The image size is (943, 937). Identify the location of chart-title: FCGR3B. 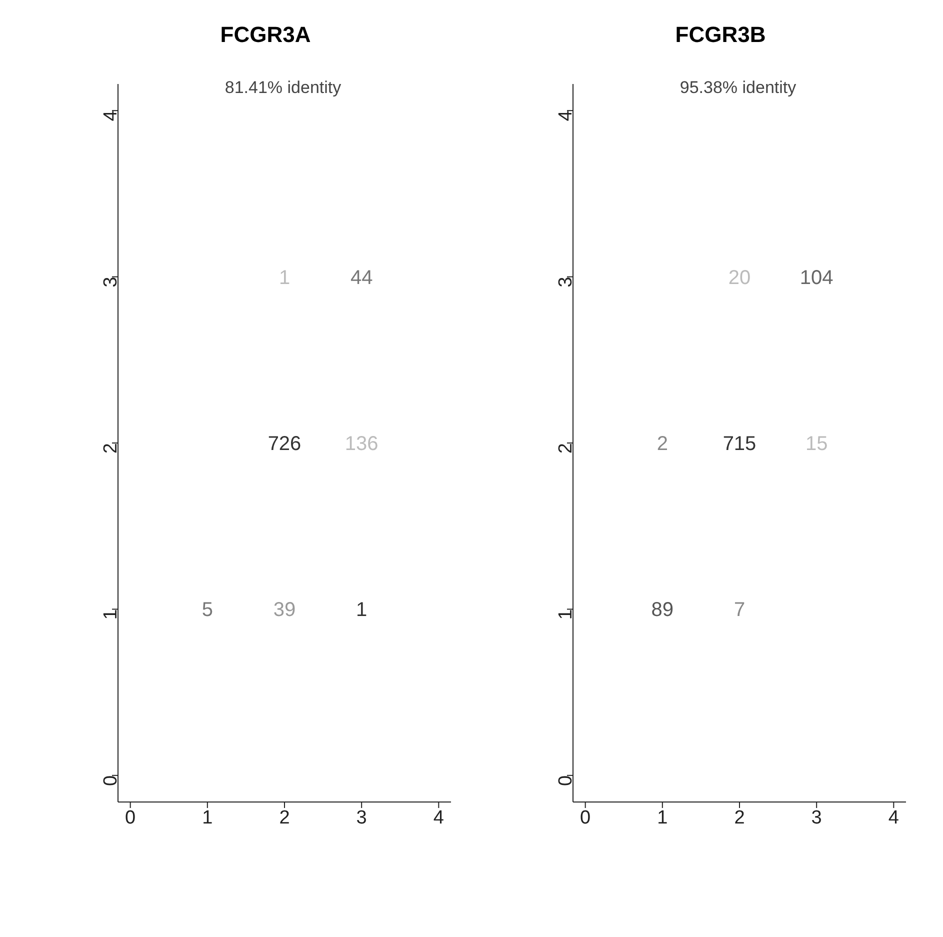
(720, 35).